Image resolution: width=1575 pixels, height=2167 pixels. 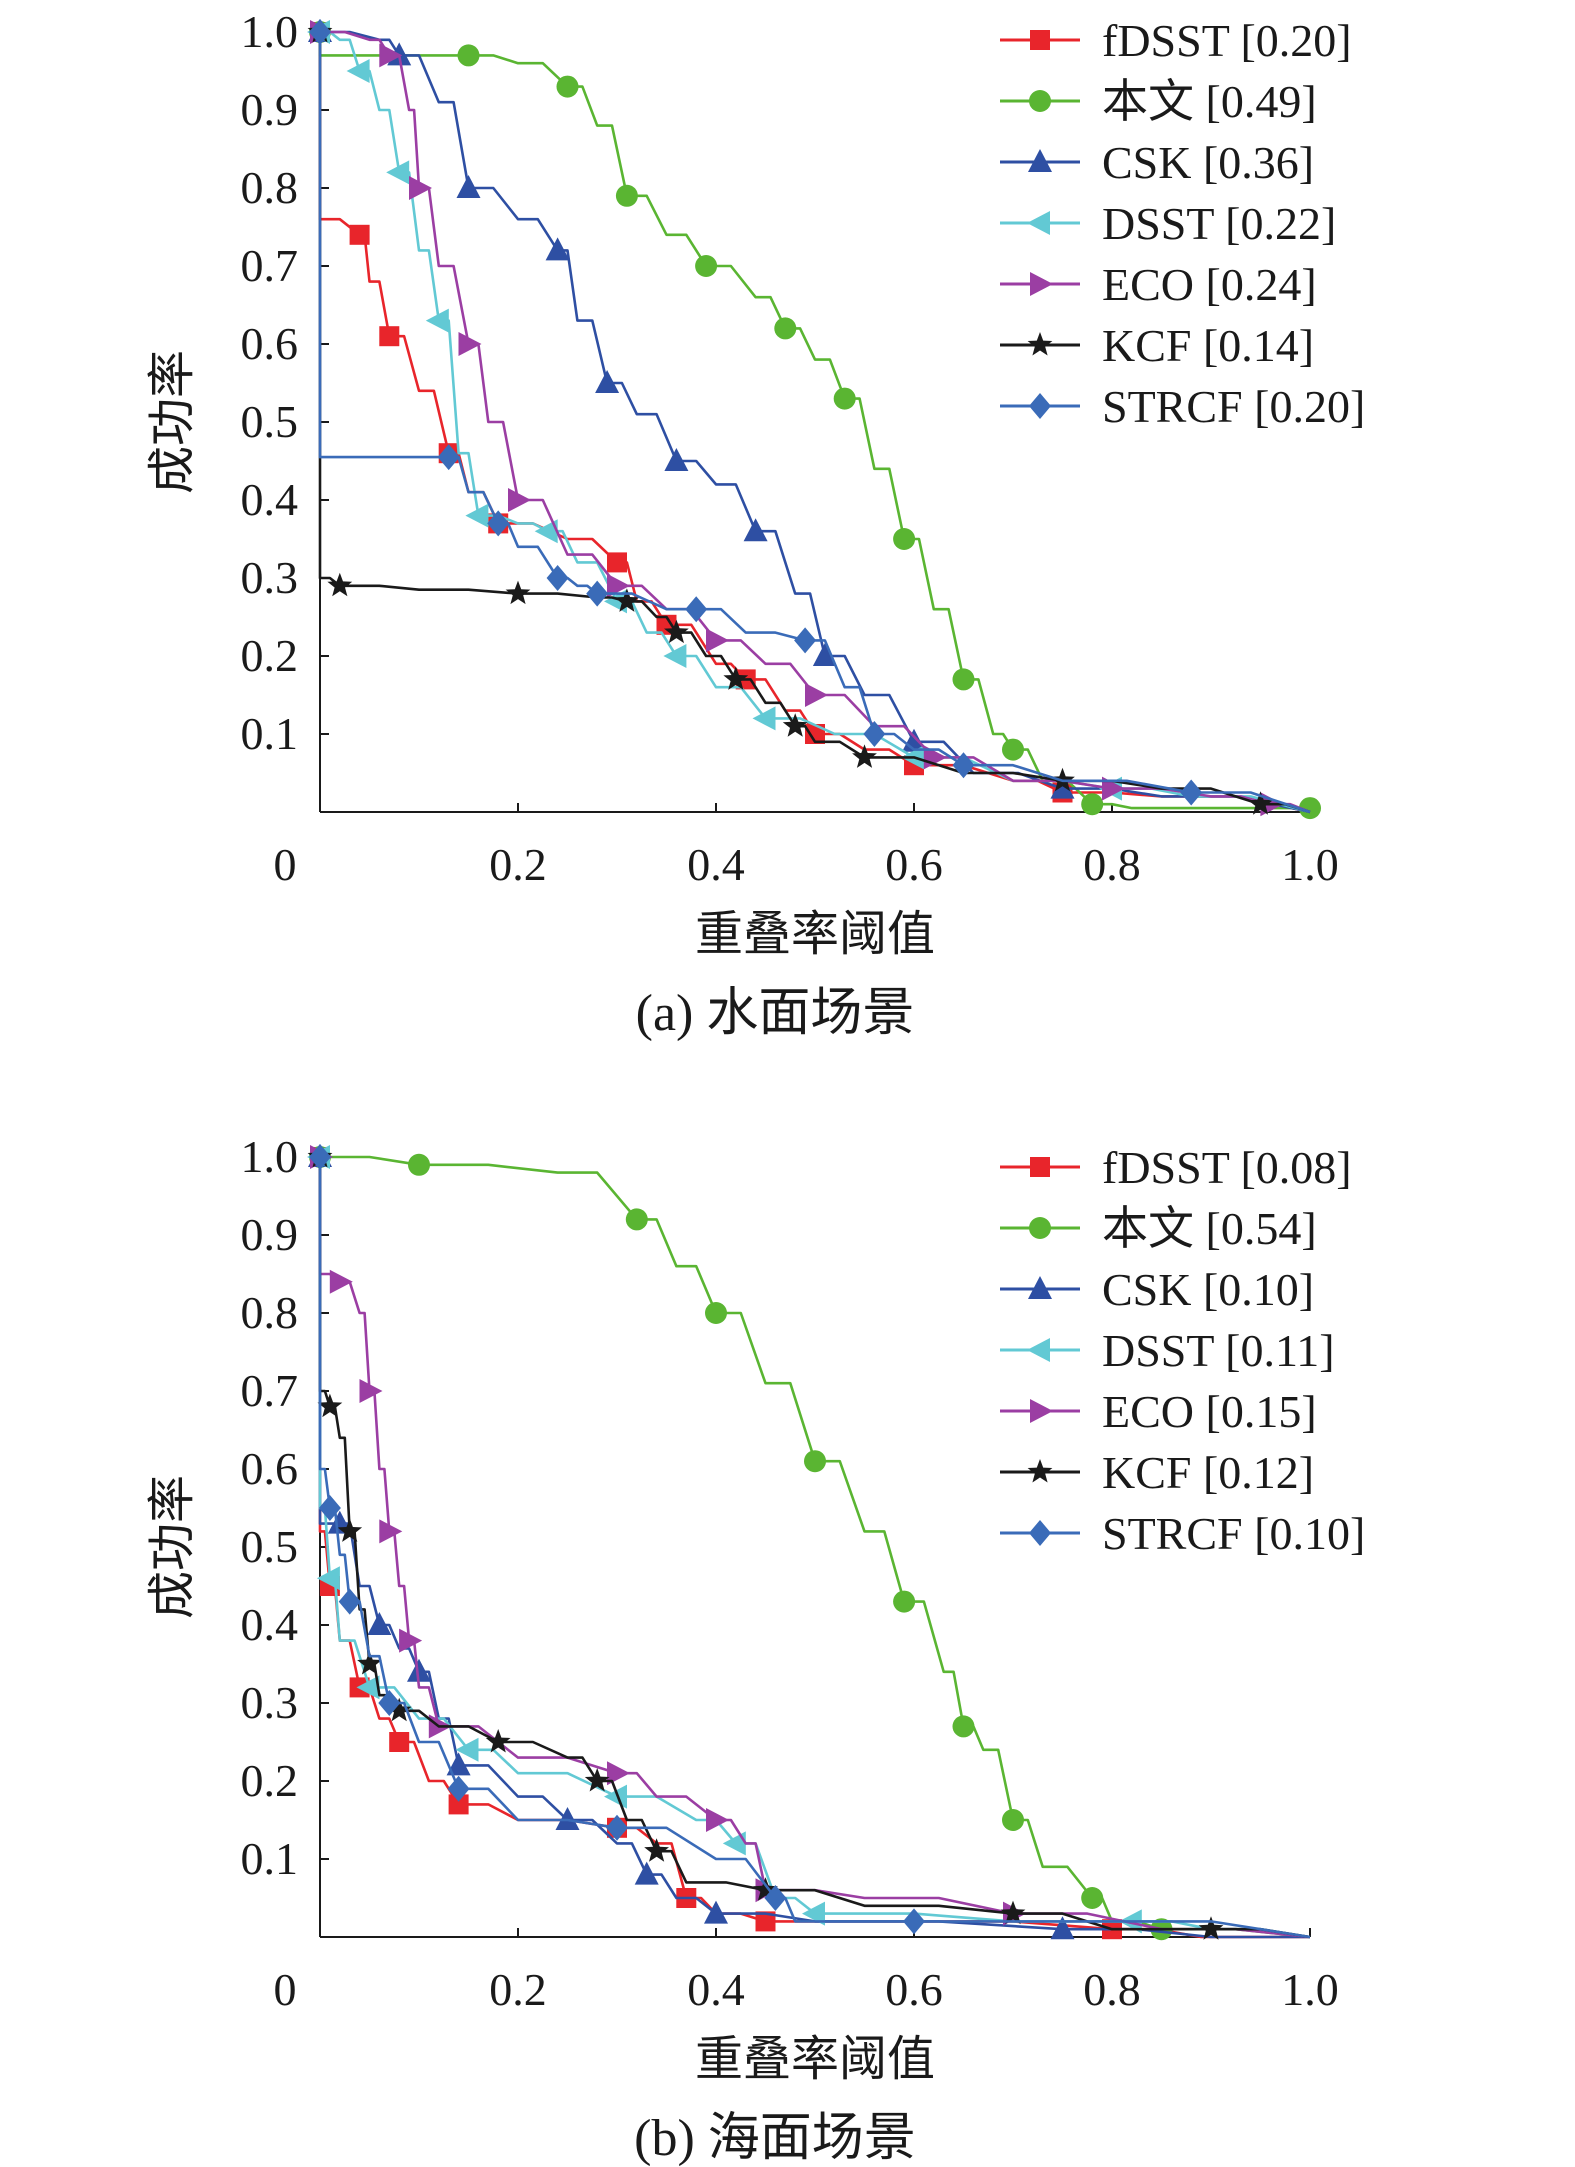 What do you see at coordinates (815, 934) in the screenshot?
I see `x-axis-label: 重叠率阈值` at bounding box center [815, 934].